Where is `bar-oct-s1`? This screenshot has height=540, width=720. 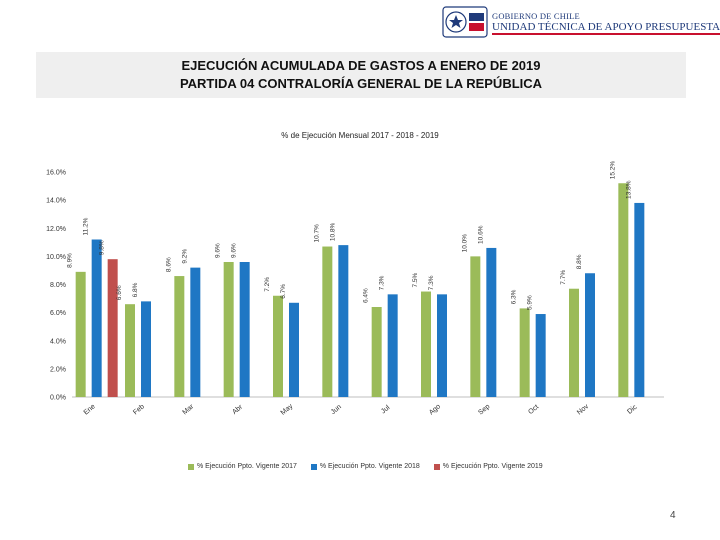
bar-oct-s1 is located at coordinates (524, 352).